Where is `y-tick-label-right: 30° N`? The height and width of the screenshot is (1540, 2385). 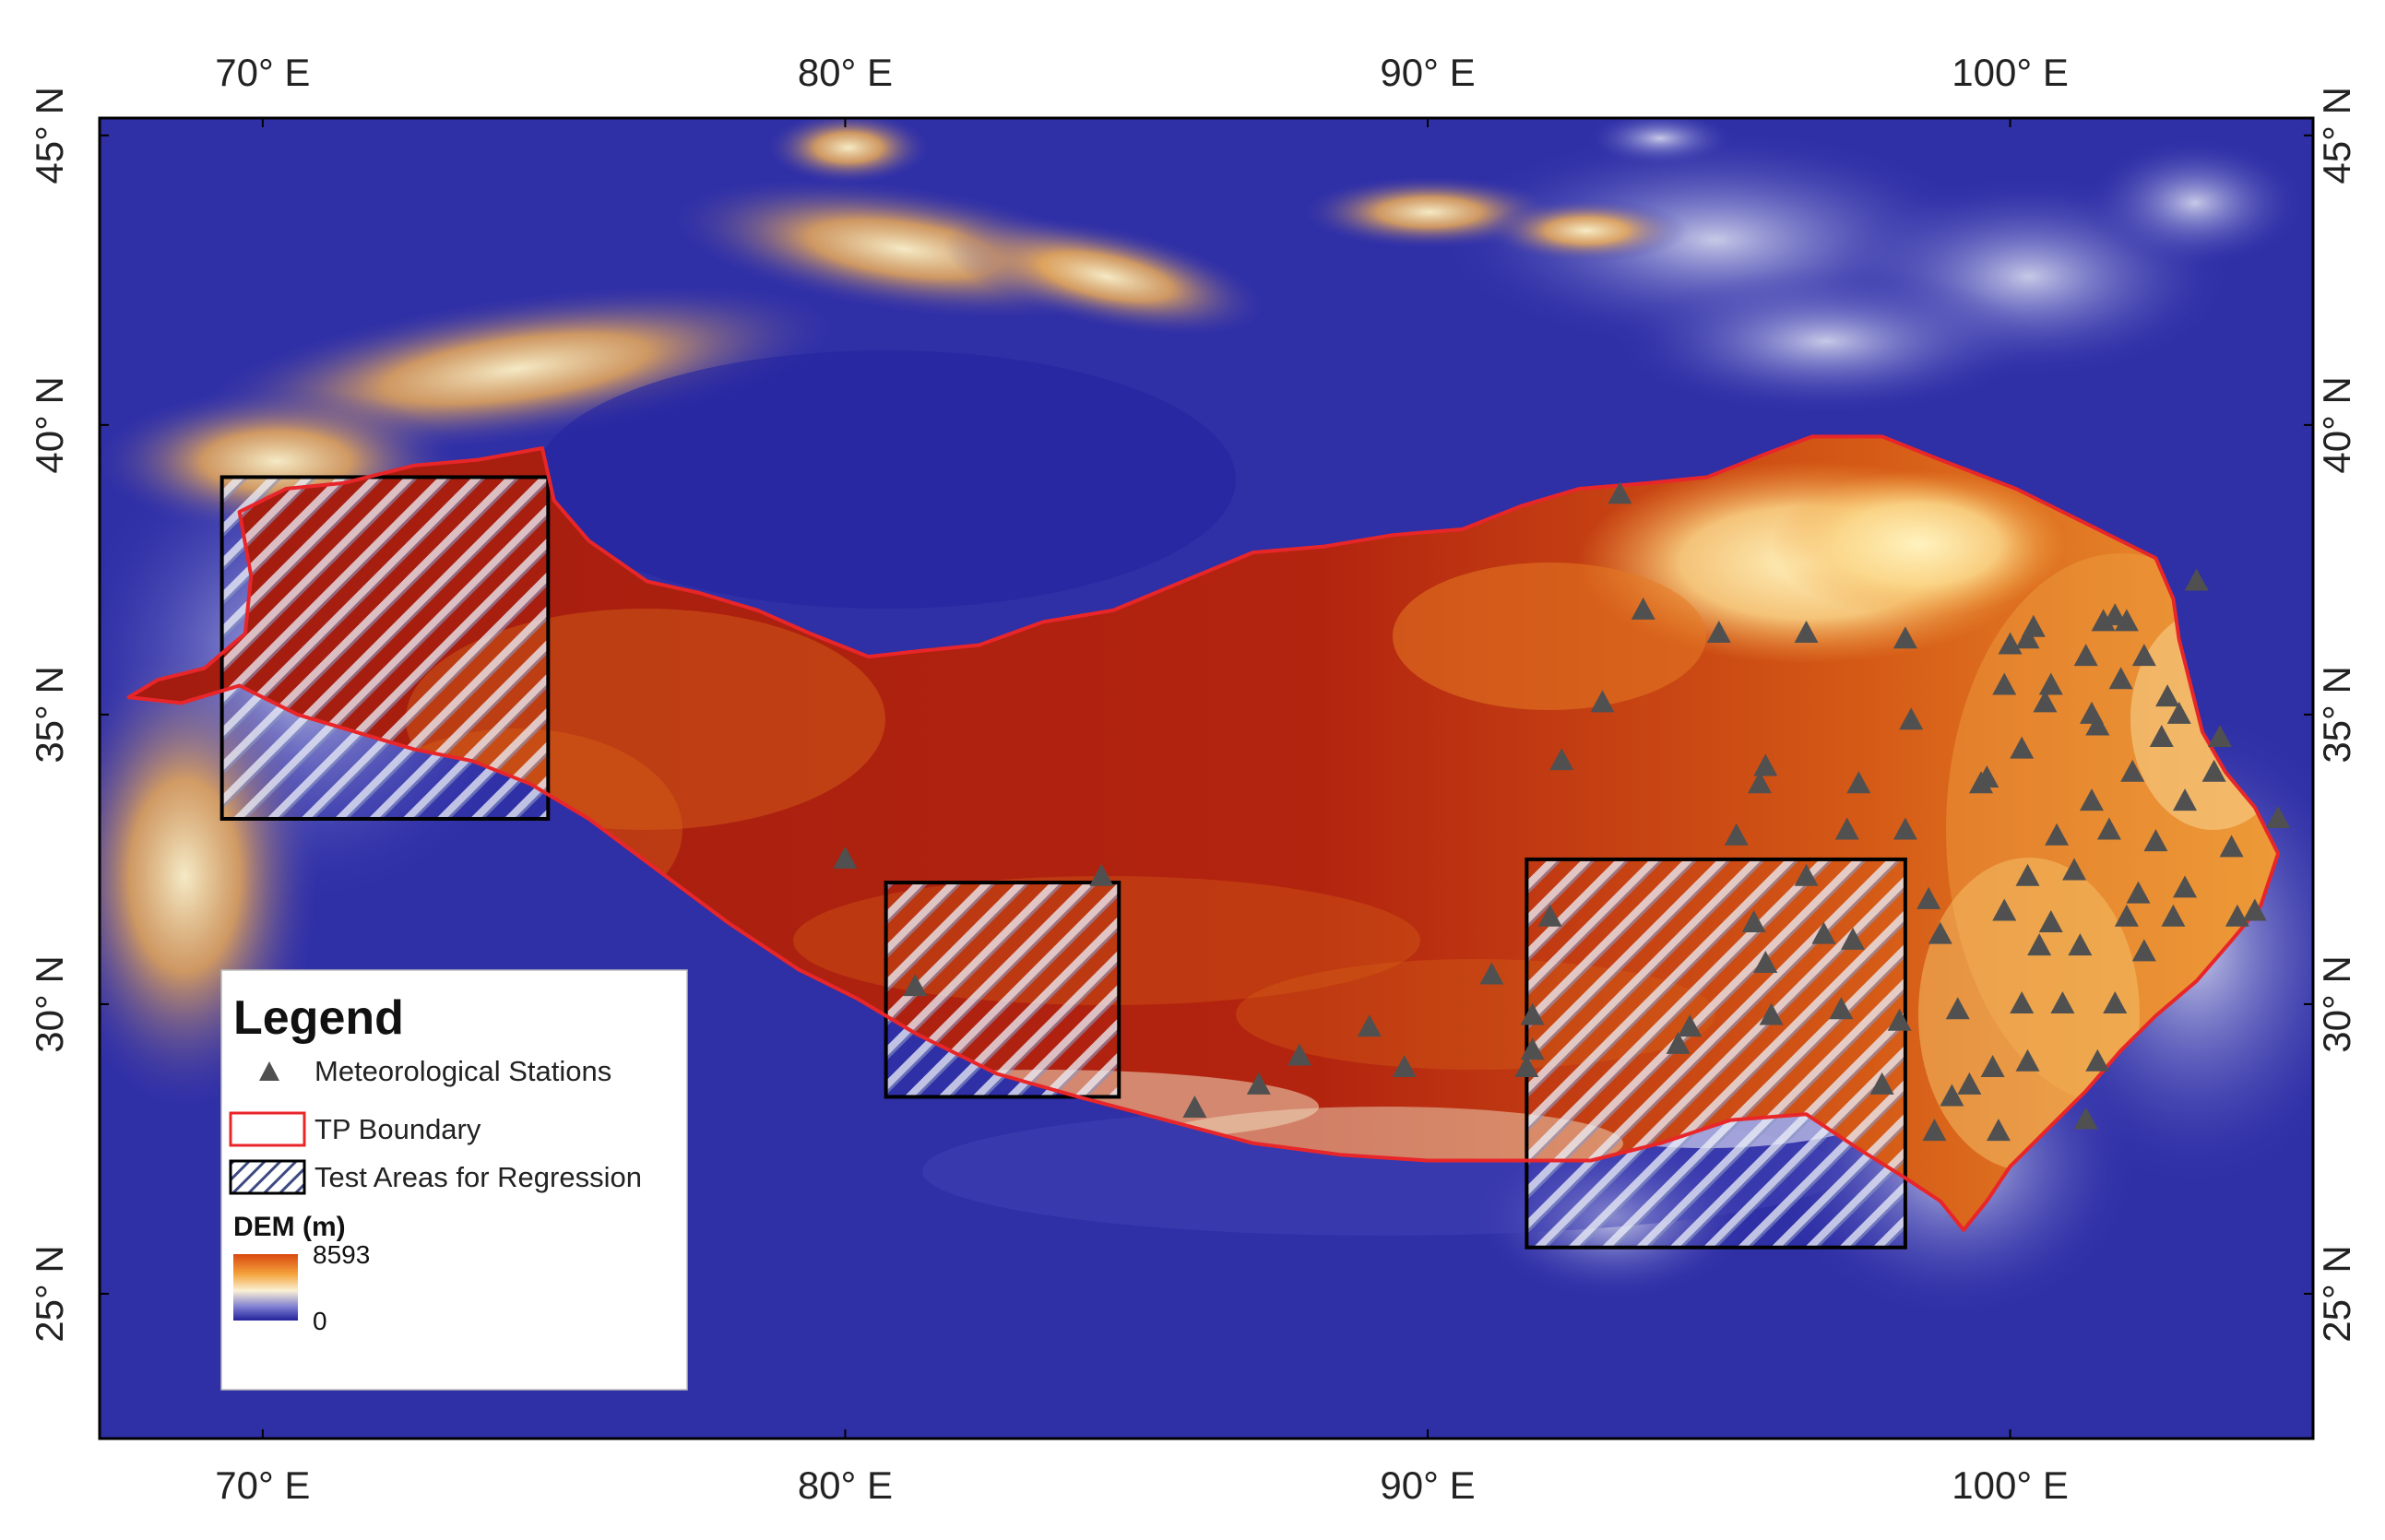 y-tick-label-right: 30° N is located at coordinates (2336, 1004).